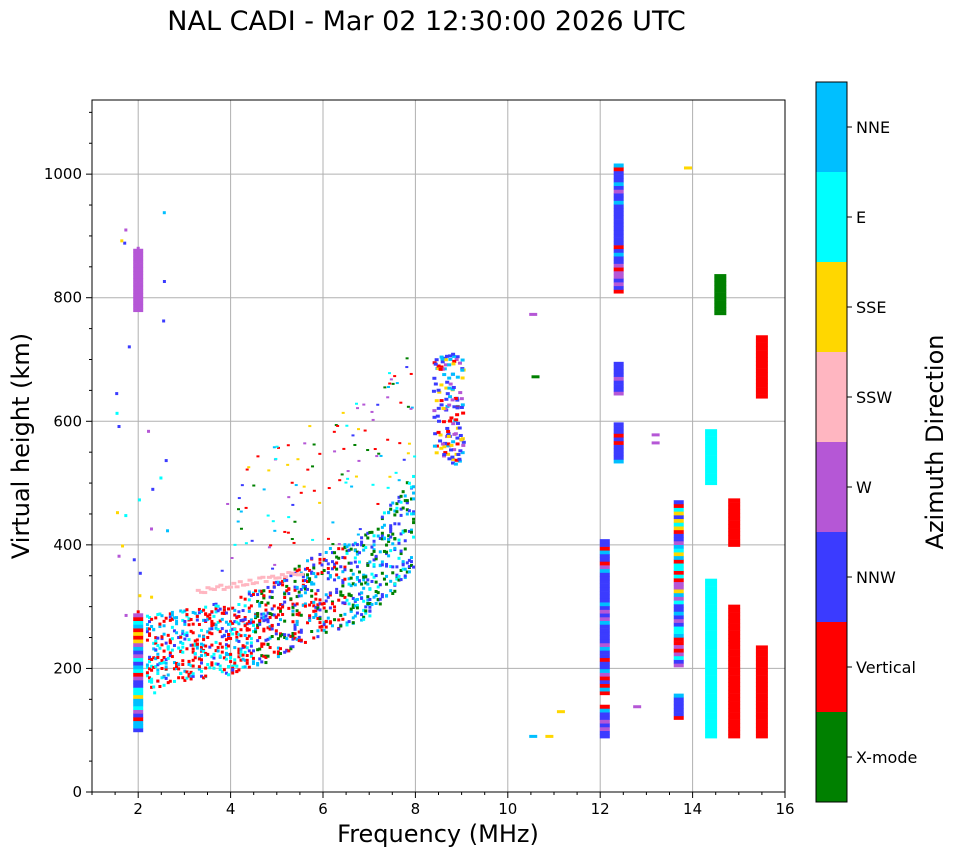 The width and height of the screenshot is (958, 857). What do you see at coordinates (426, 21) in the screenshot?
I see `chart-title: NAL CADI - Mar 02 12:30:00 2026 UTC` at bounding box center [426, 21].